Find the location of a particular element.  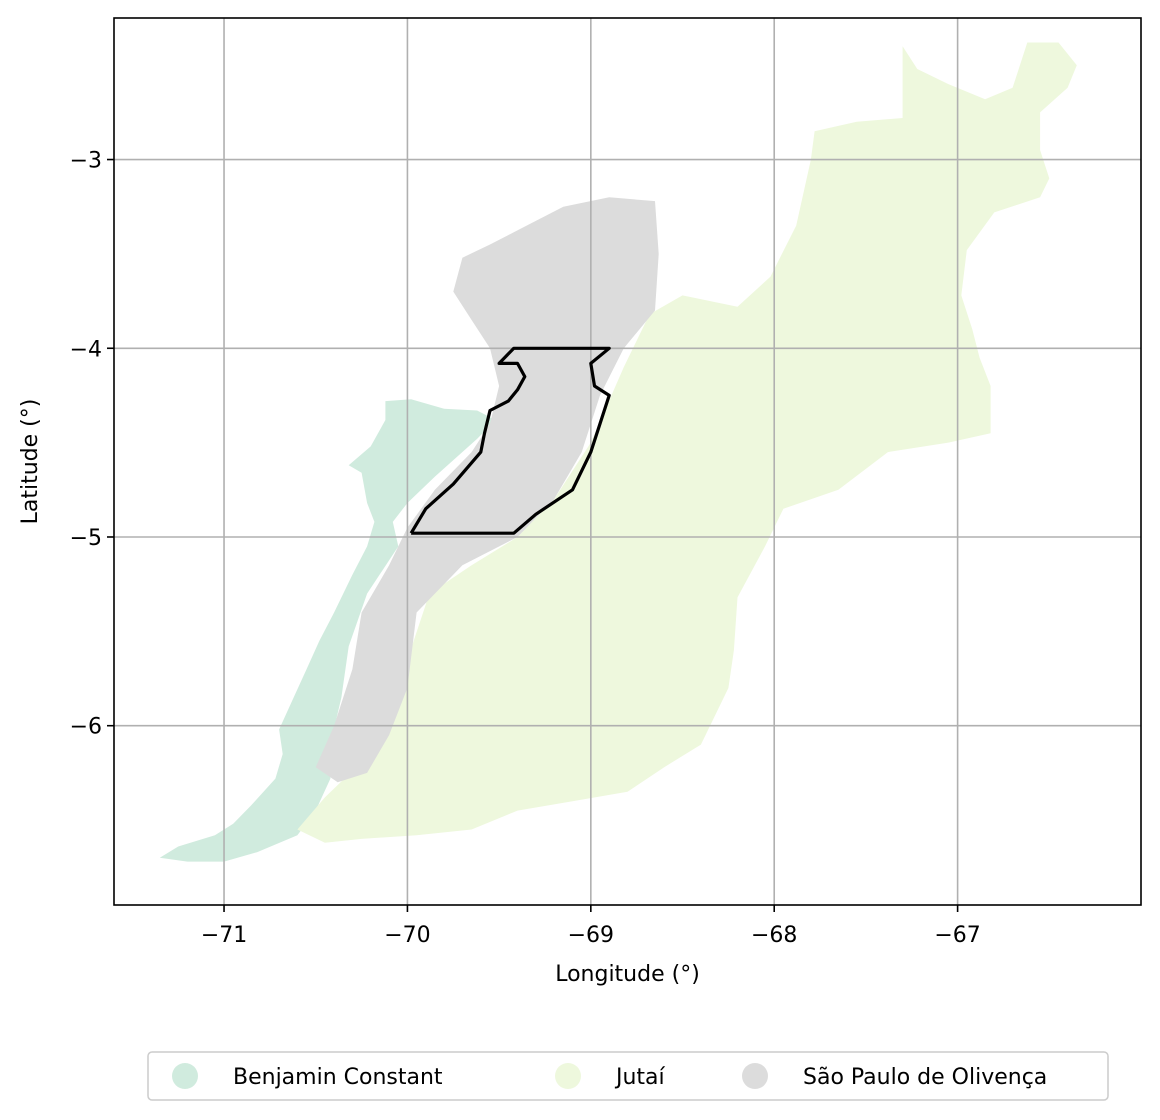

region-benjamin-constant is located at coordinates (327, 630).